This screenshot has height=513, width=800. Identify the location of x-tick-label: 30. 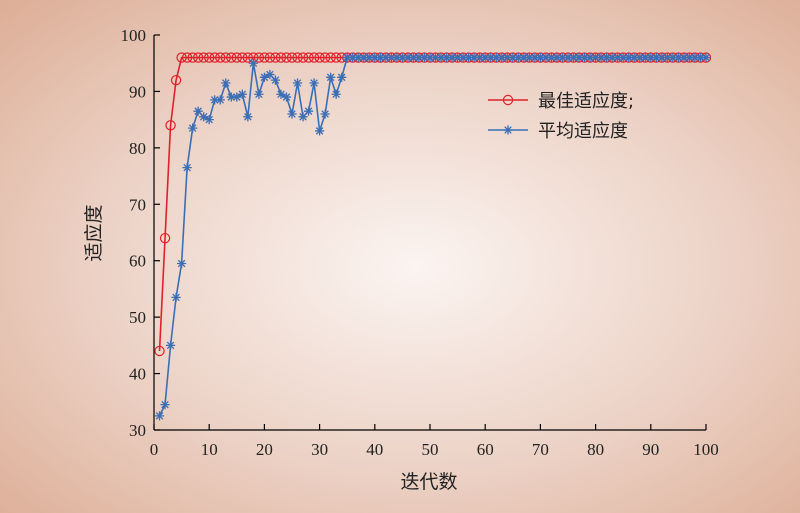
(319, 449).